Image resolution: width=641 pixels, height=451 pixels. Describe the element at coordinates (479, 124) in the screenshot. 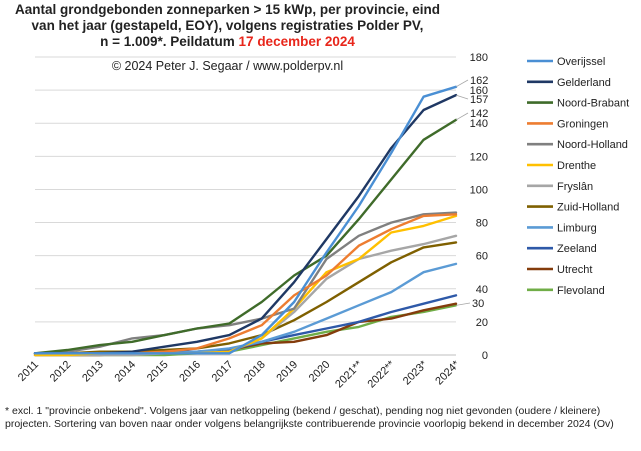

I see `y-tick-label: 140` at that location.